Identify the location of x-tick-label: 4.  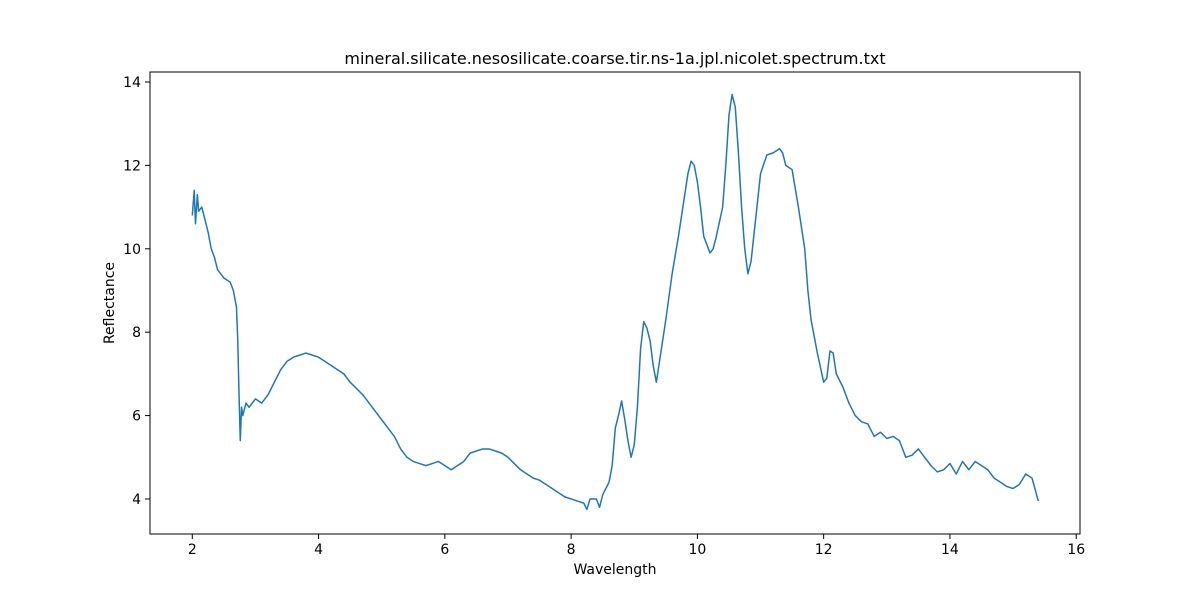
(318, 550).